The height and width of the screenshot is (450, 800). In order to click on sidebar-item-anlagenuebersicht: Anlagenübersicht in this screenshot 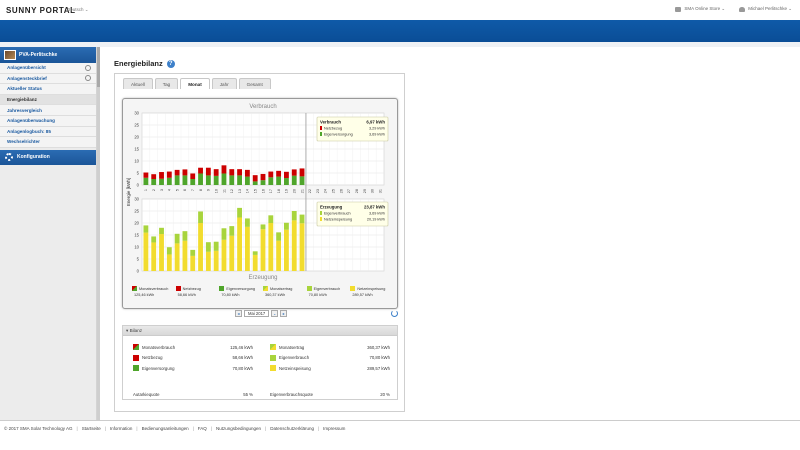, I will do `click(48, 68)`.